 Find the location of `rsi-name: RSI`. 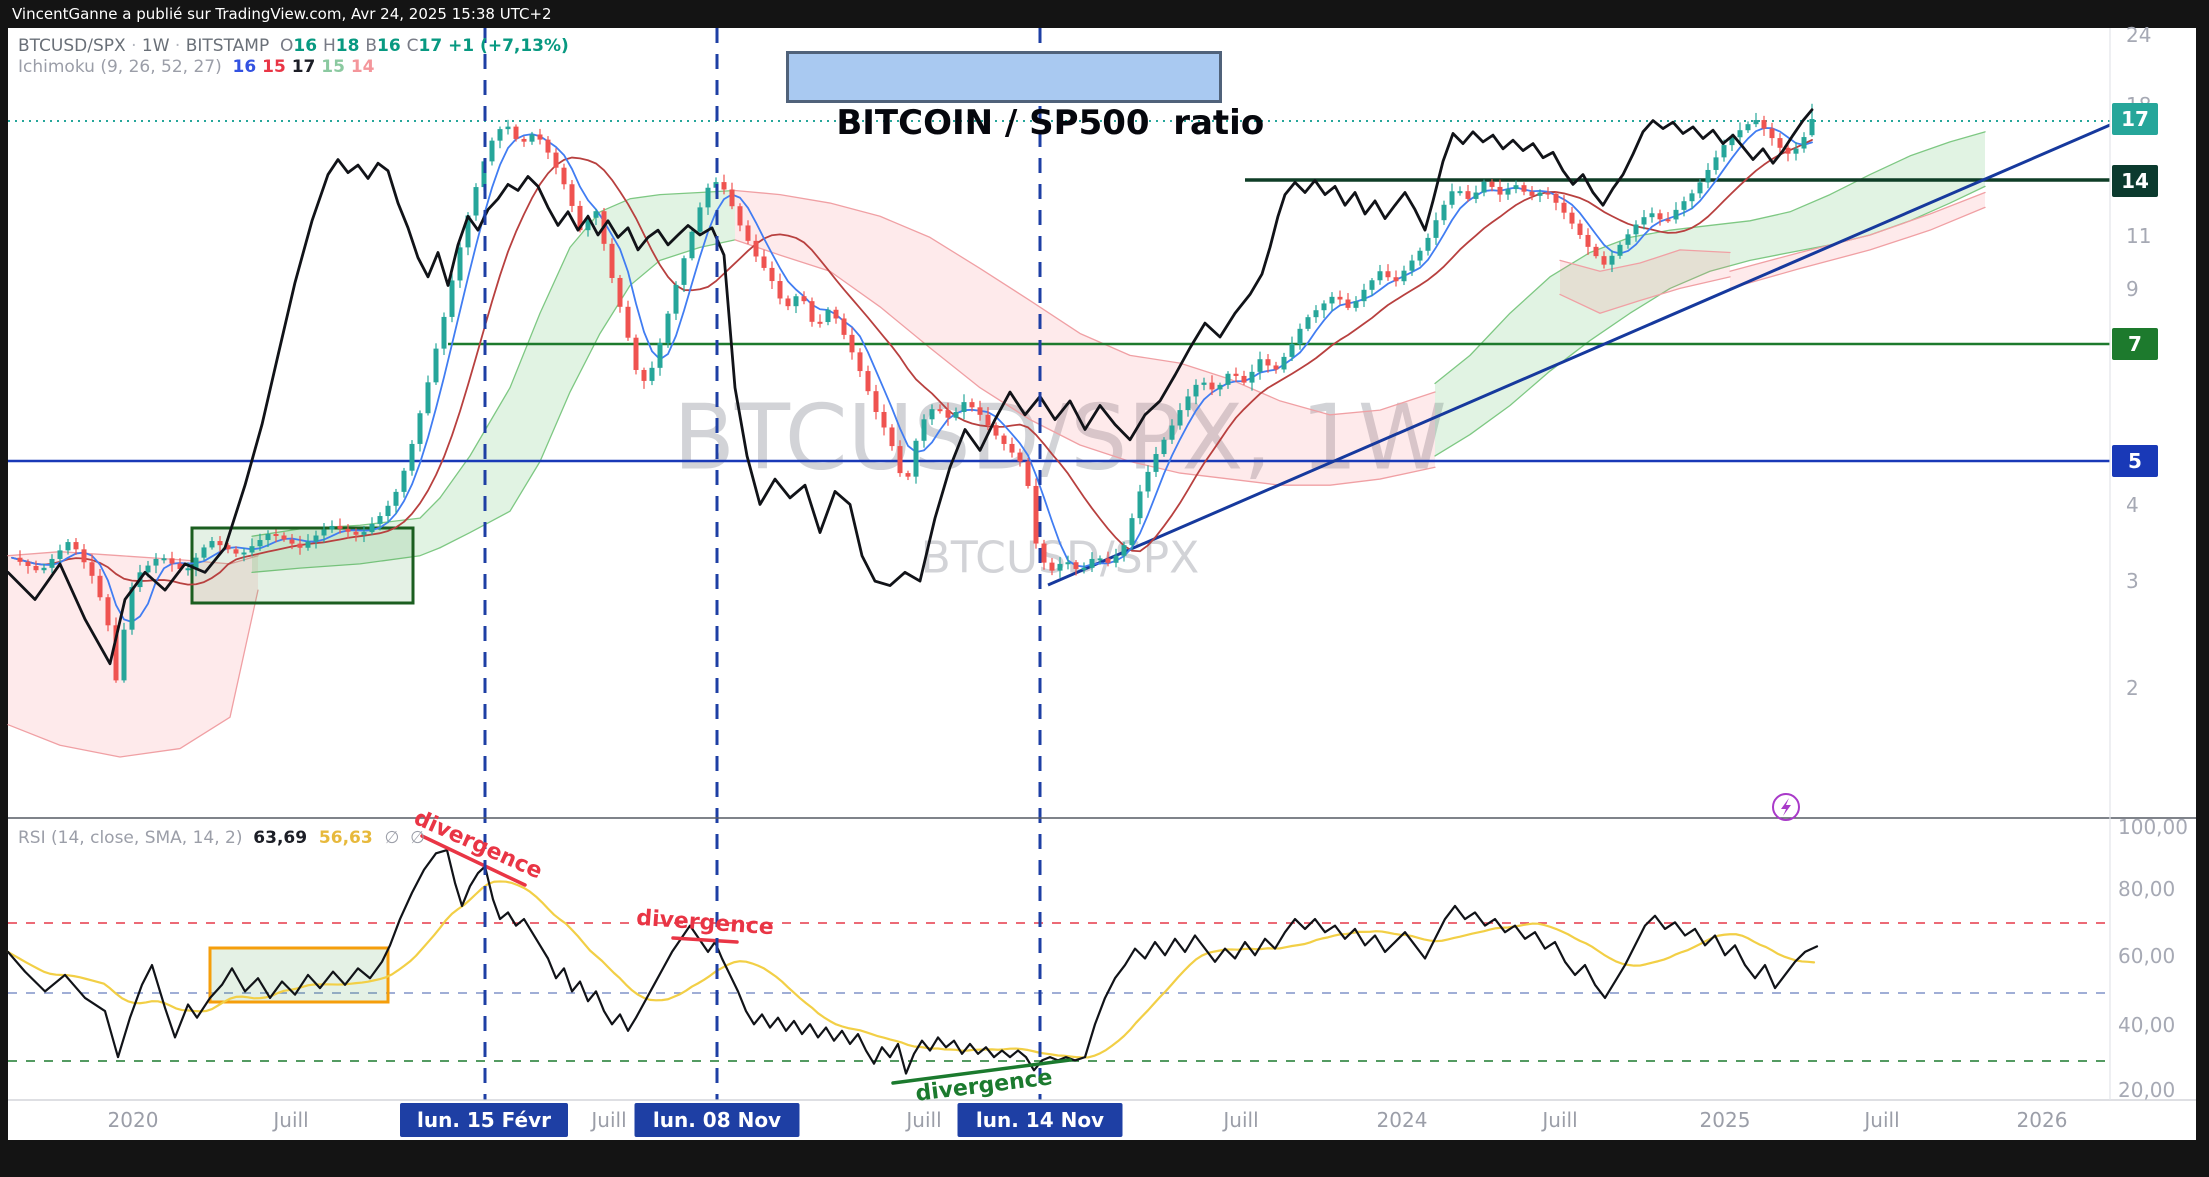

rsi-name: RSI is located at coordinates (35, 838).